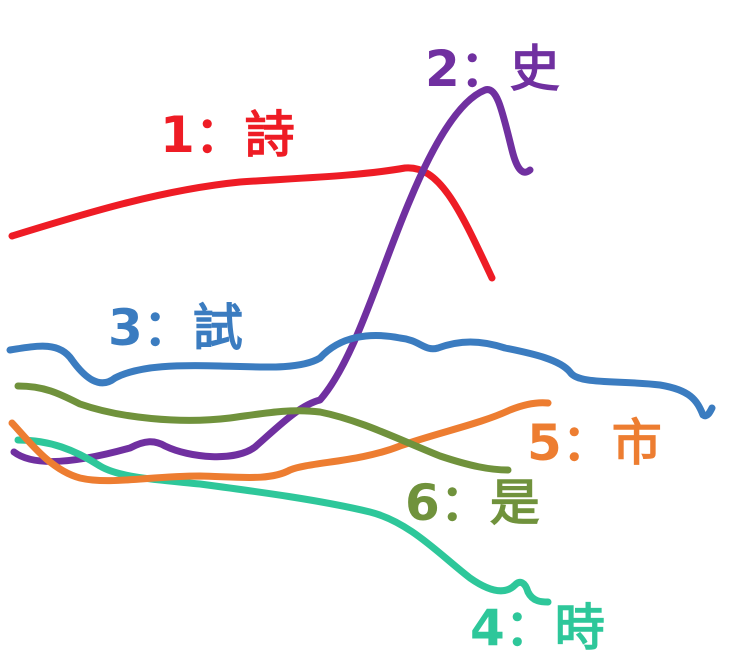  What do you see at coordinates (594, 443) in the screenshot?
I see `curve-5-label: 5：市` at bounding box center [594, 443].